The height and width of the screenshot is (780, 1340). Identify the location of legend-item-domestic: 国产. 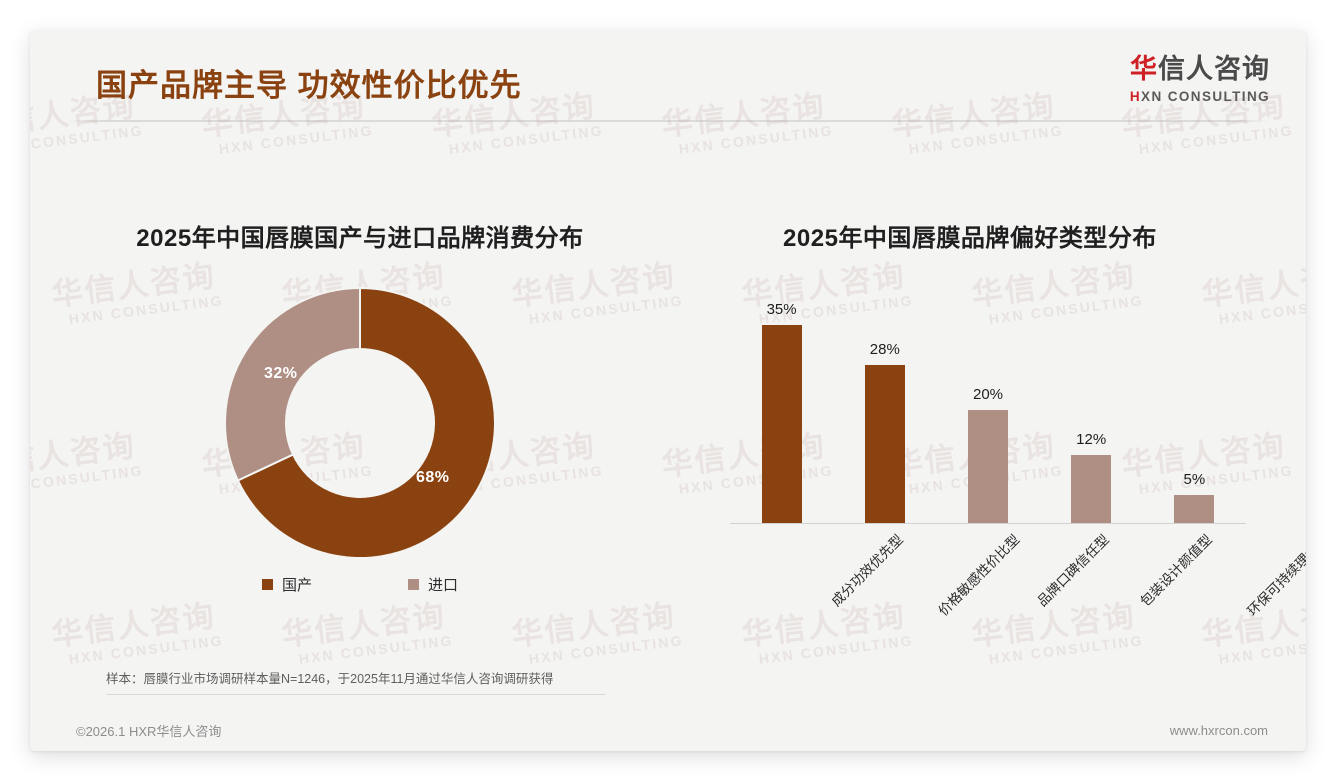
(286, 584).